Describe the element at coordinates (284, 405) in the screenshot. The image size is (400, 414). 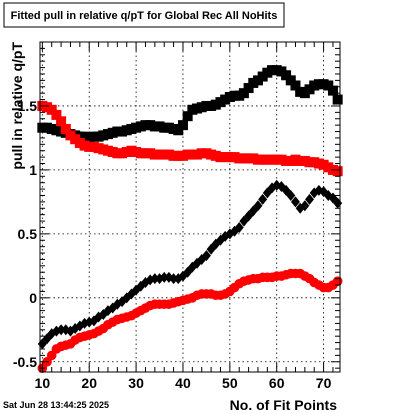
I see `x-axis-title: No. of Fit Points` at that location.